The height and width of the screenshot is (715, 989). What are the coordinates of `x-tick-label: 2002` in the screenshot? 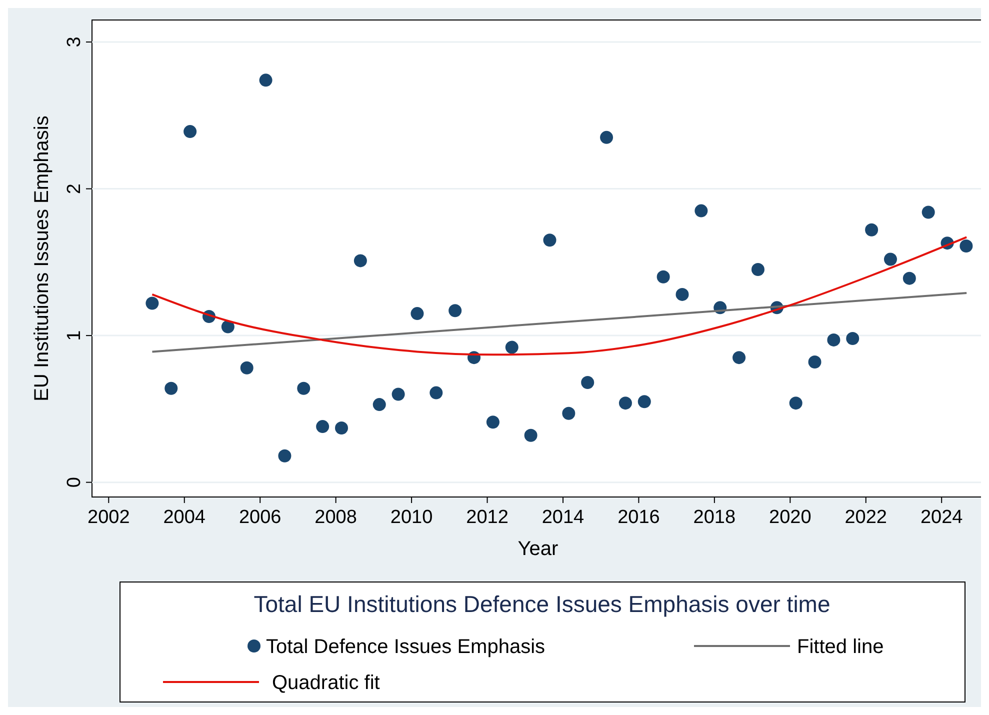 It's located at (109, 517).